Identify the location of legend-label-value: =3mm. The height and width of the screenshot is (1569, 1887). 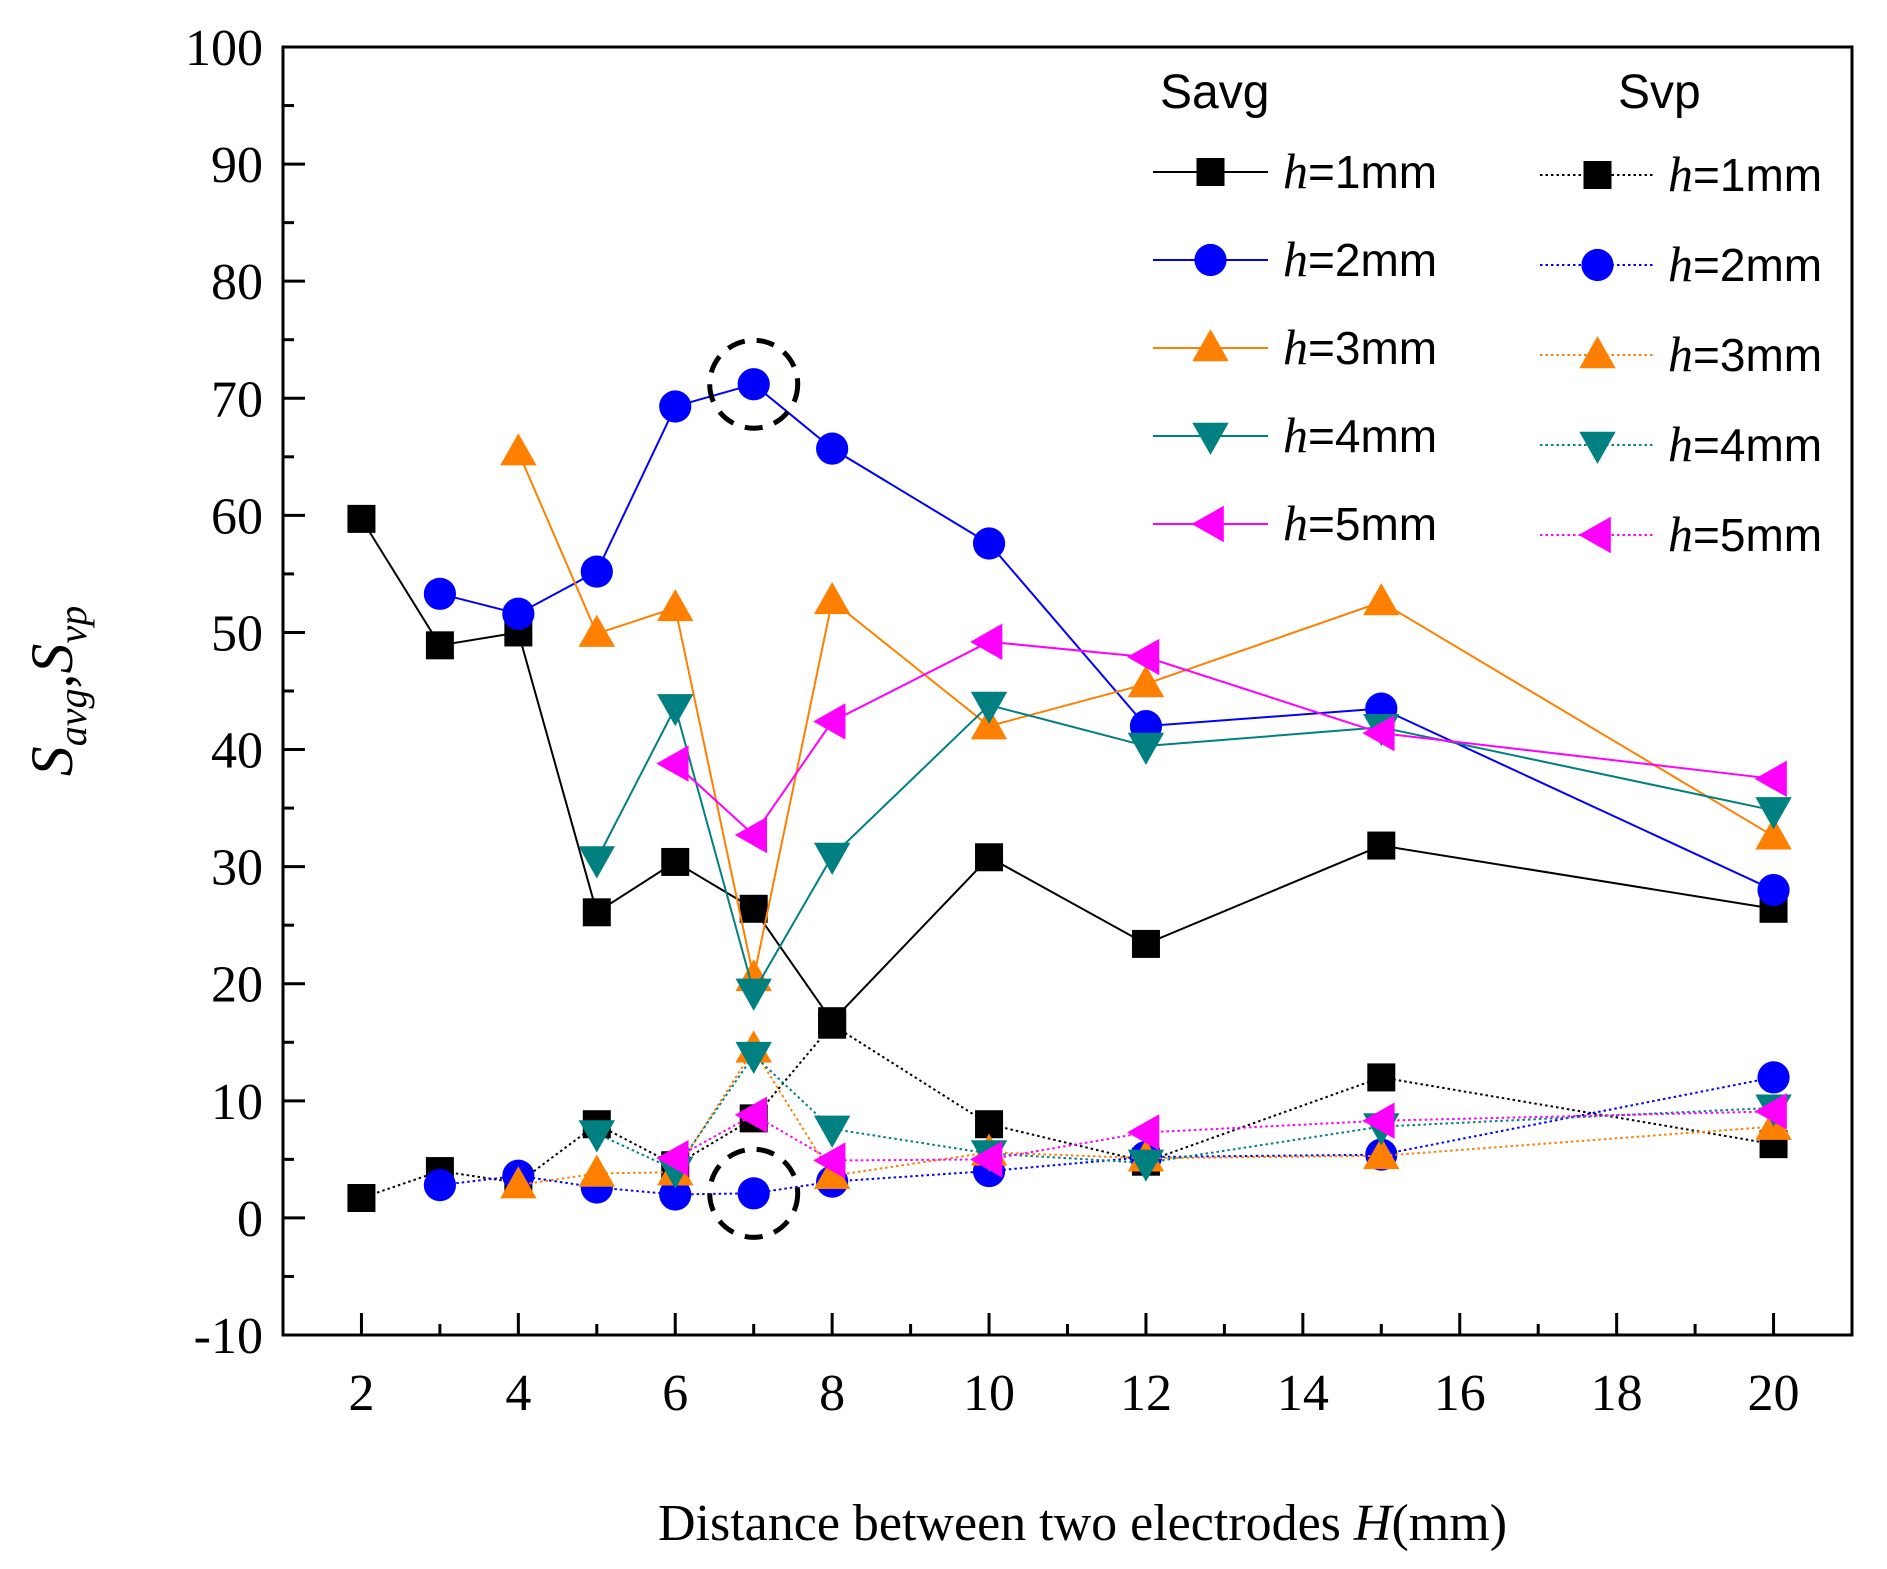
(1372, 348).